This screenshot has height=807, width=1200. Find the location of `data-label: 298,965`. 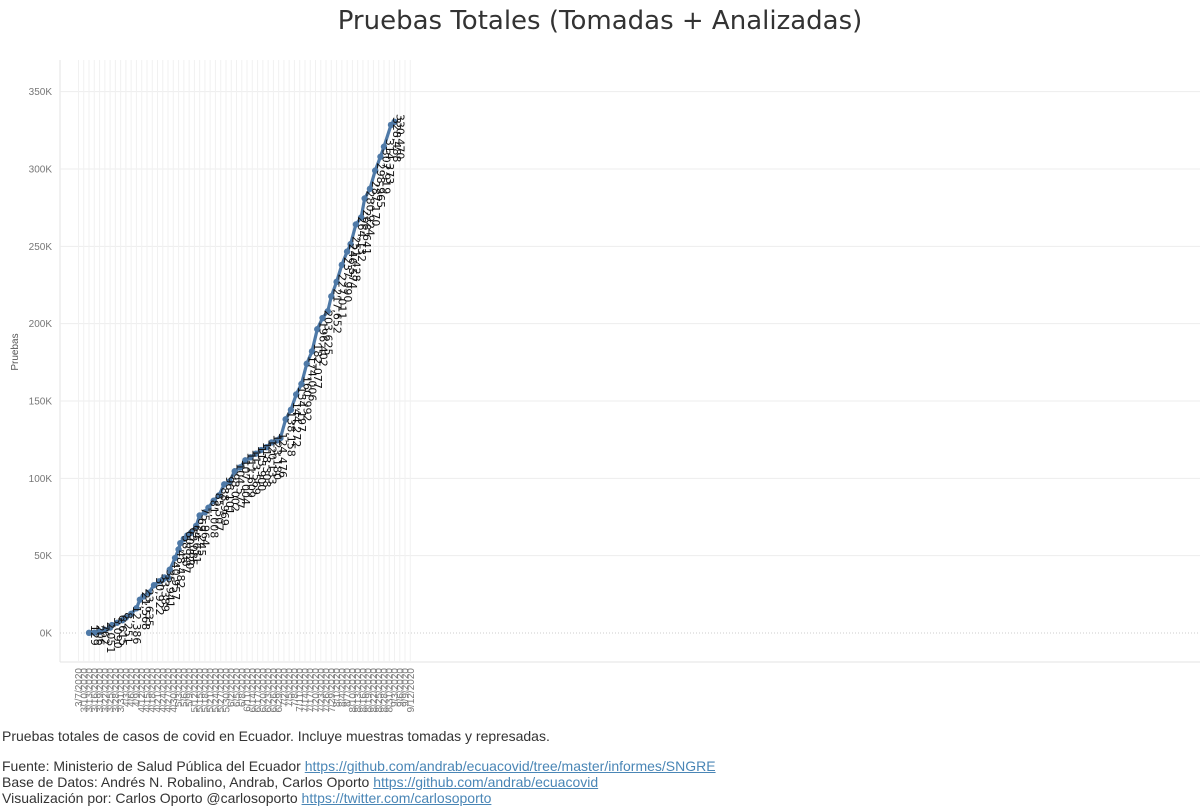

data-label: 298,965 is located at coordinates (380, 186).